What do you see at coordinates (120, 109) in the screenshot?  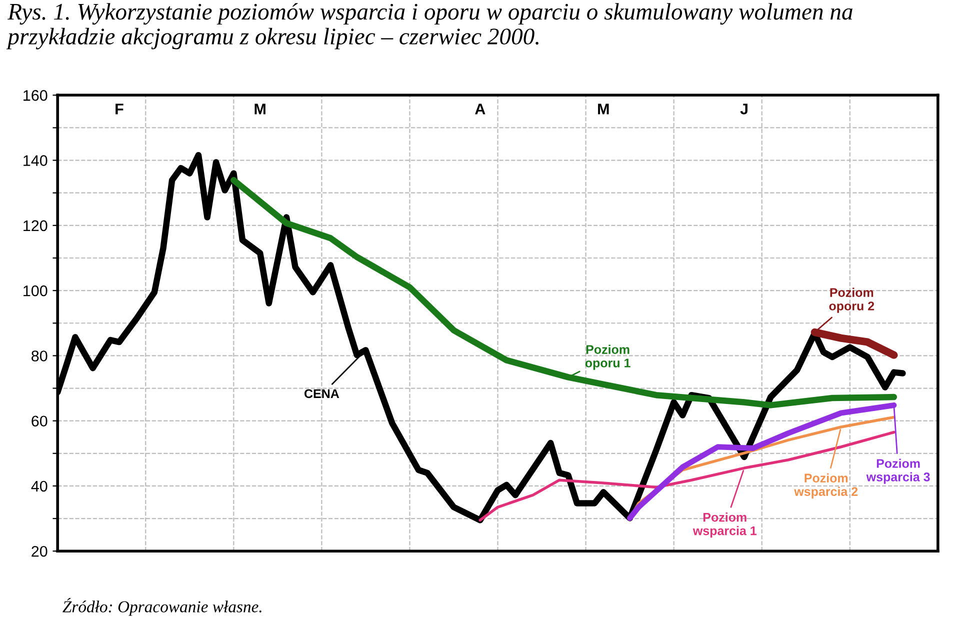 I see `x-tick-label: F` at bounding box center [120, 109].